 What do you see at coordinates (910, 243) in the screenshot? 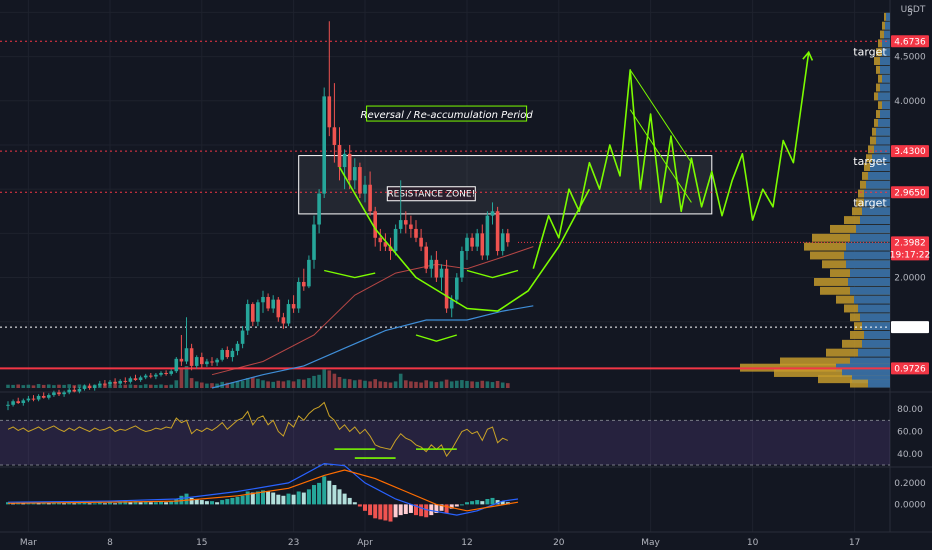
I see `current-price-label: 2.3982` at bounding box center [910, 243].